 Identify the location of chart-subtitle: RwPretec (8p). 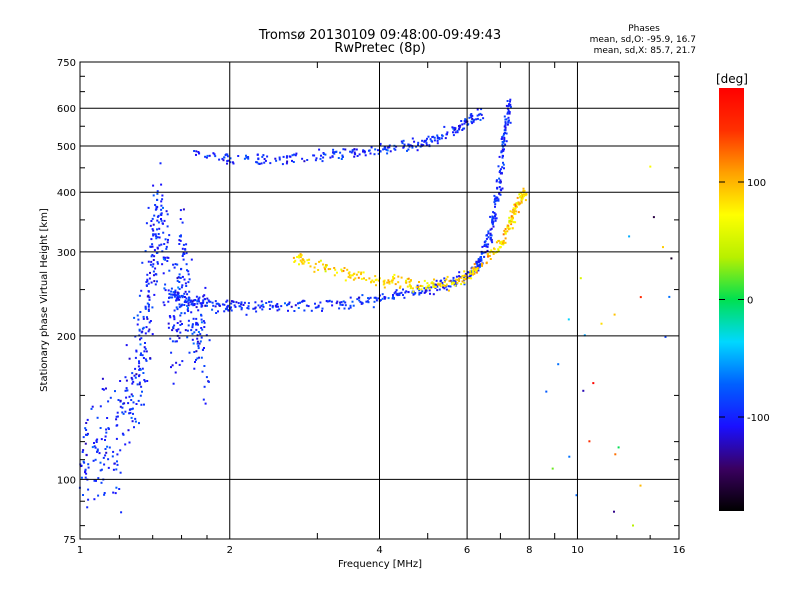
(379, 48).